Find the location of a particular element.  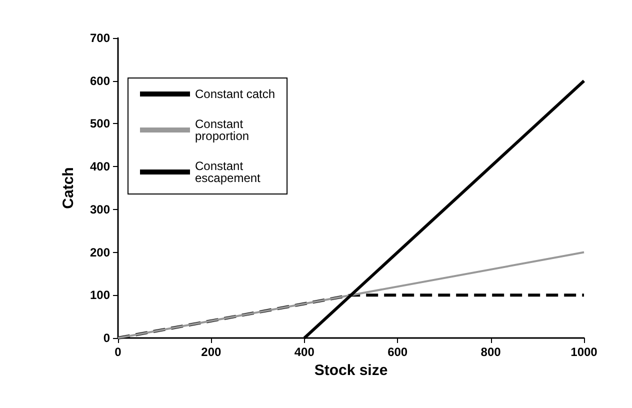

y-tick-label: 0 is located at coordinates (106, 338).